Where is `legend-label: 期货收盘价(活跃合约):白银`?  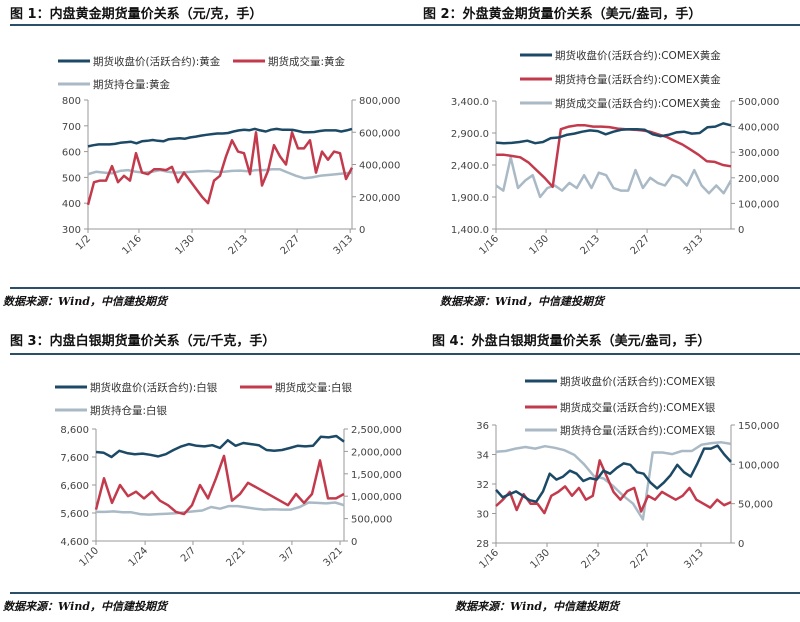
legend-label: 期货收盘价(活跃合约):白银 is located at coordinates (154, 387).